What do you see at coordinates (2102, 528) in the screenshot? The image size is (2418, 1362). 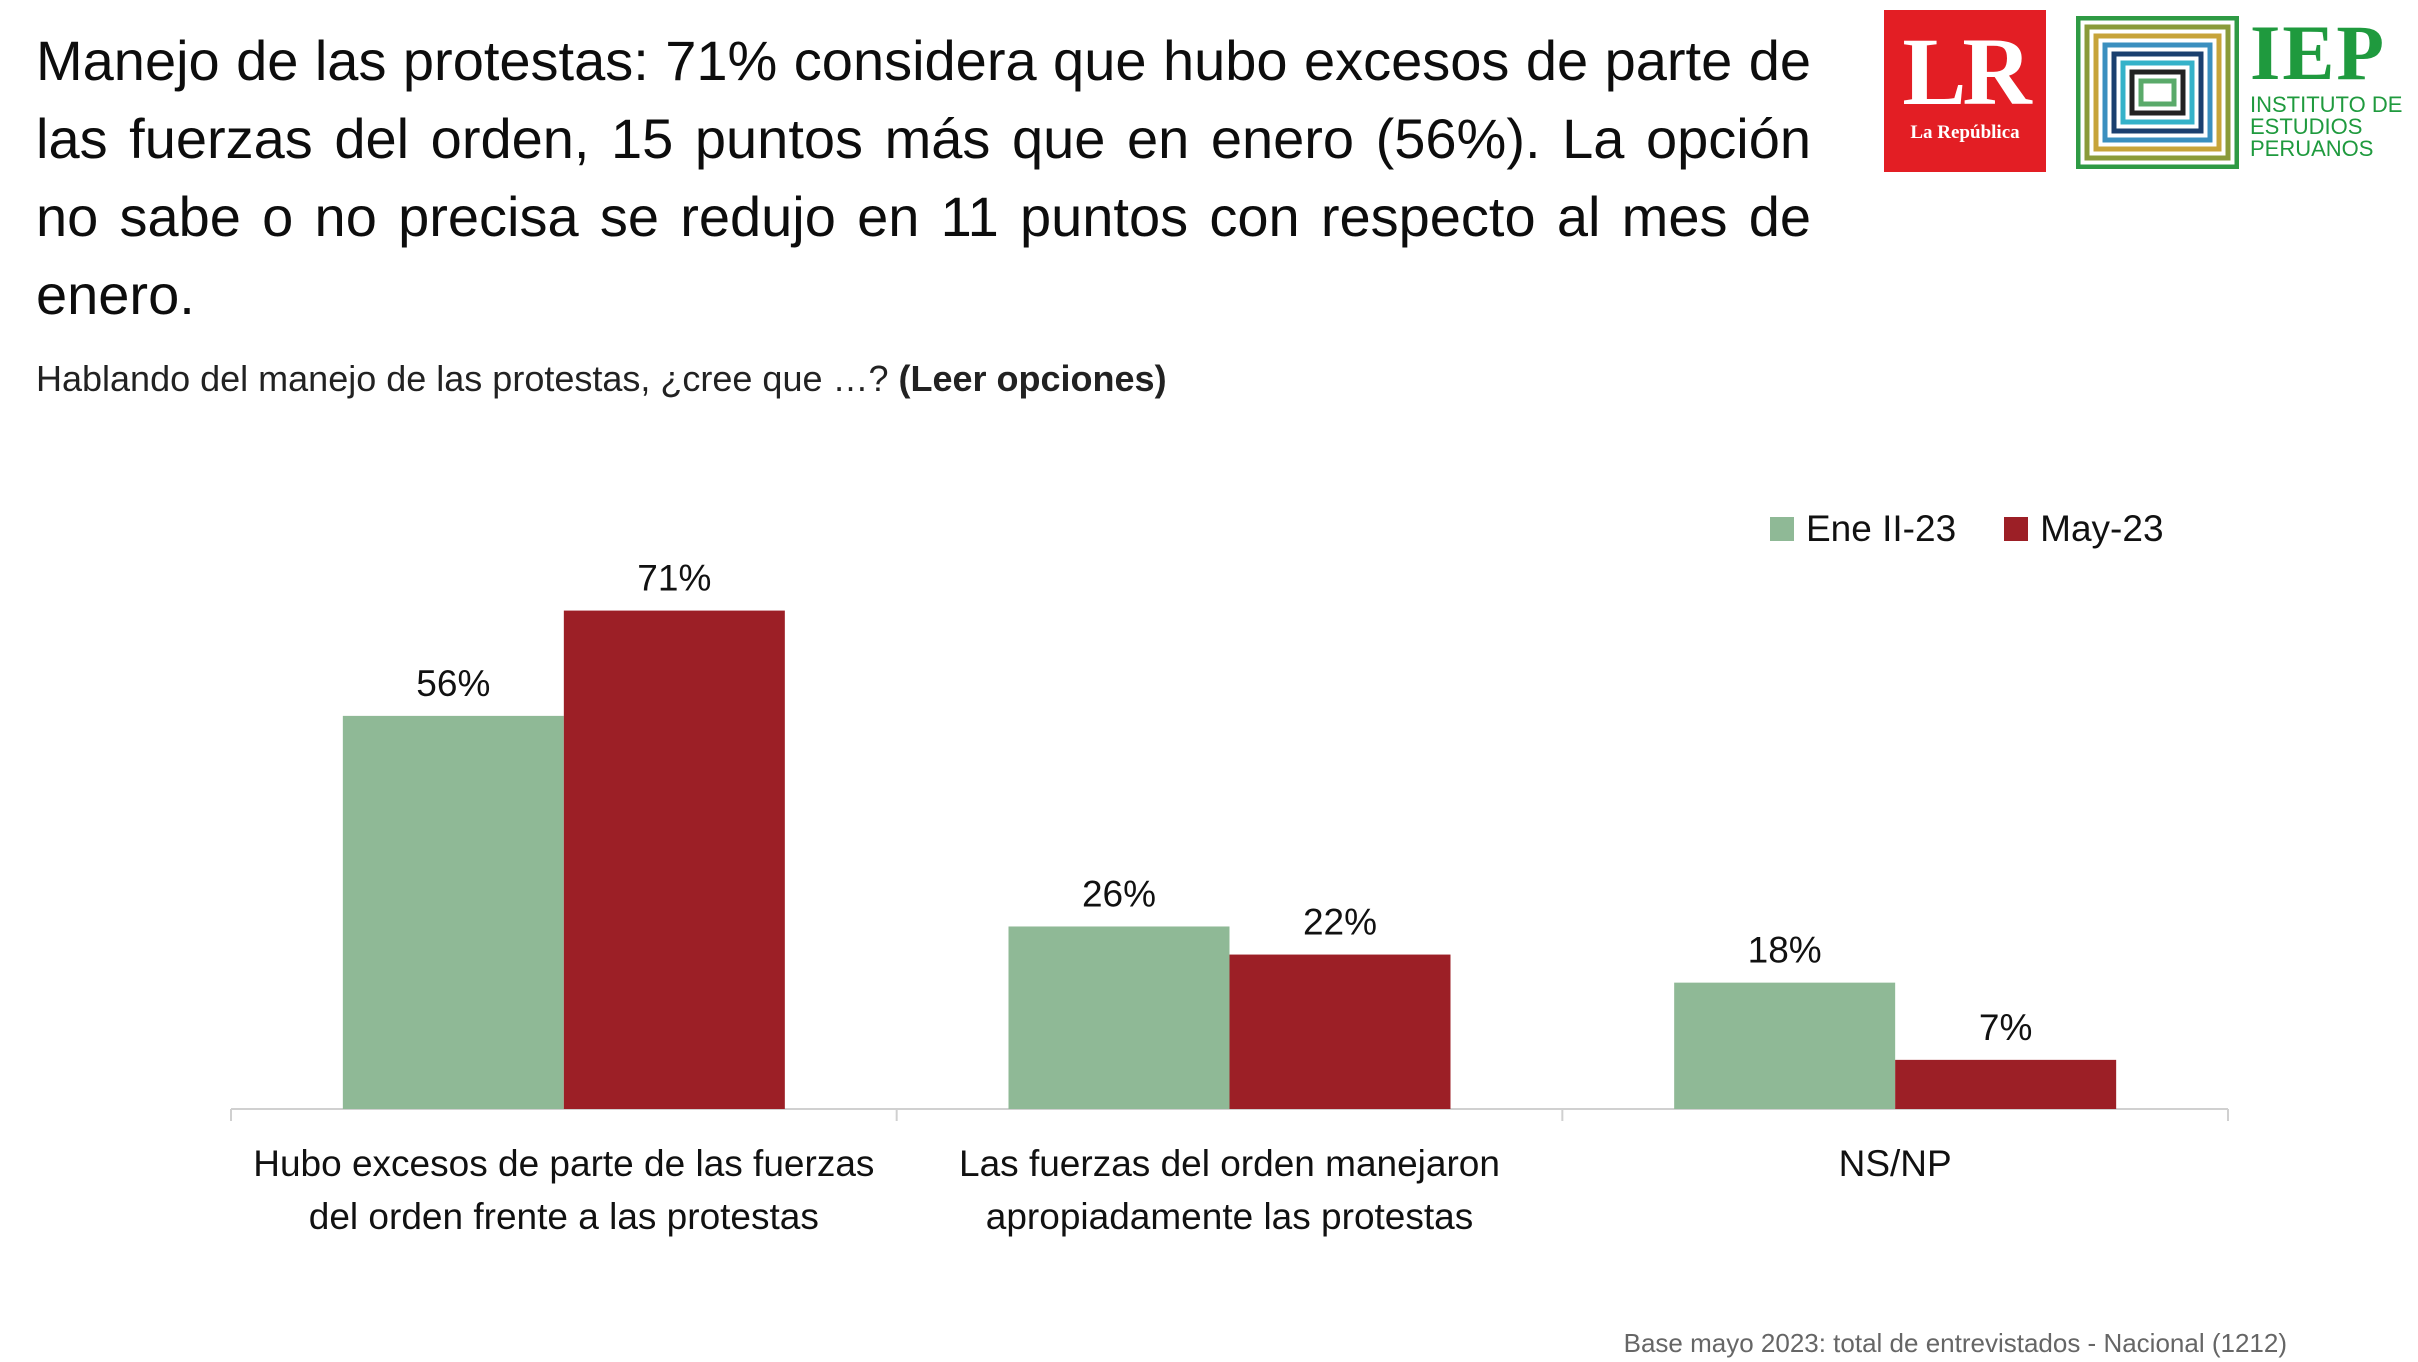 I see `legend-label-may: May-23` at bounding box center [2102, 528].